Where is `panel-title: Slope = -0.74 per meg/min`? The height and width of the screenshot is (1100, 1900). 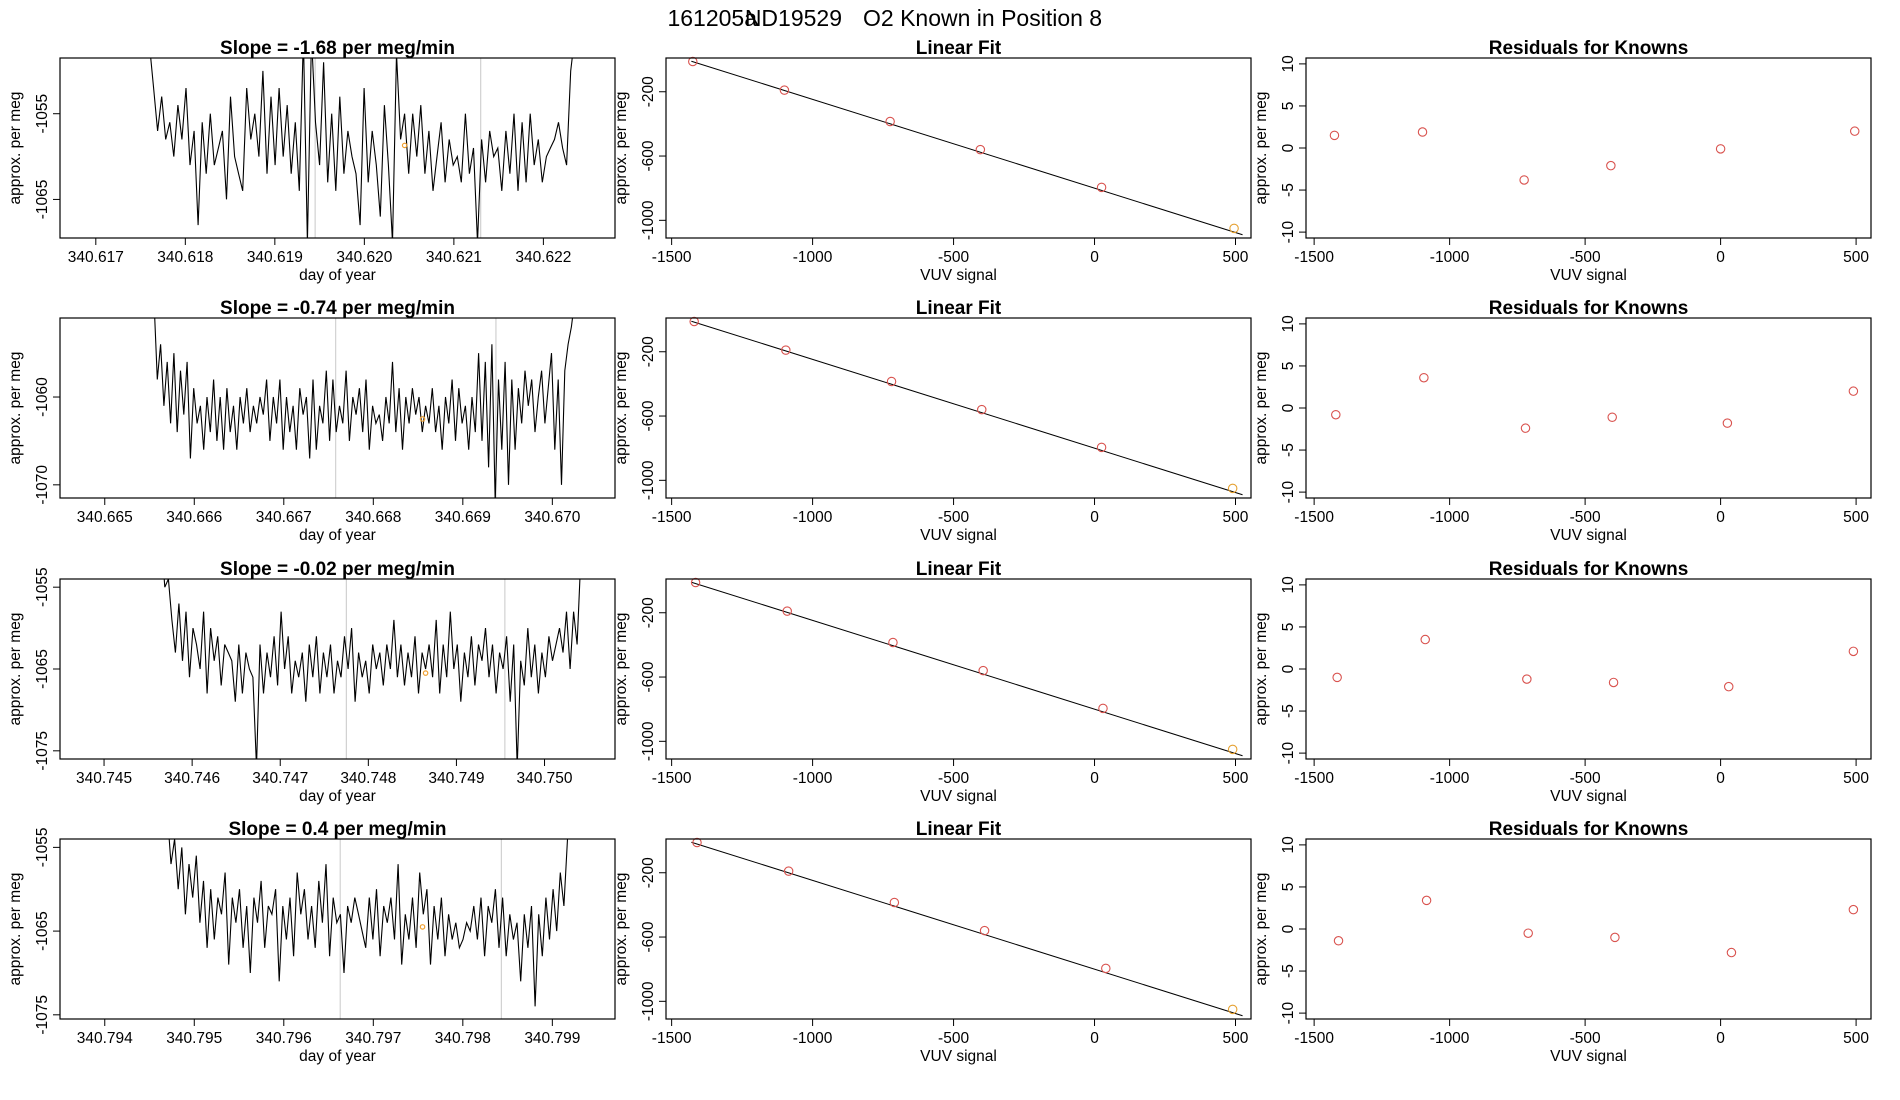 panel-title: Slope = -0.74 per meg/min is located at coordinates (337, 308).